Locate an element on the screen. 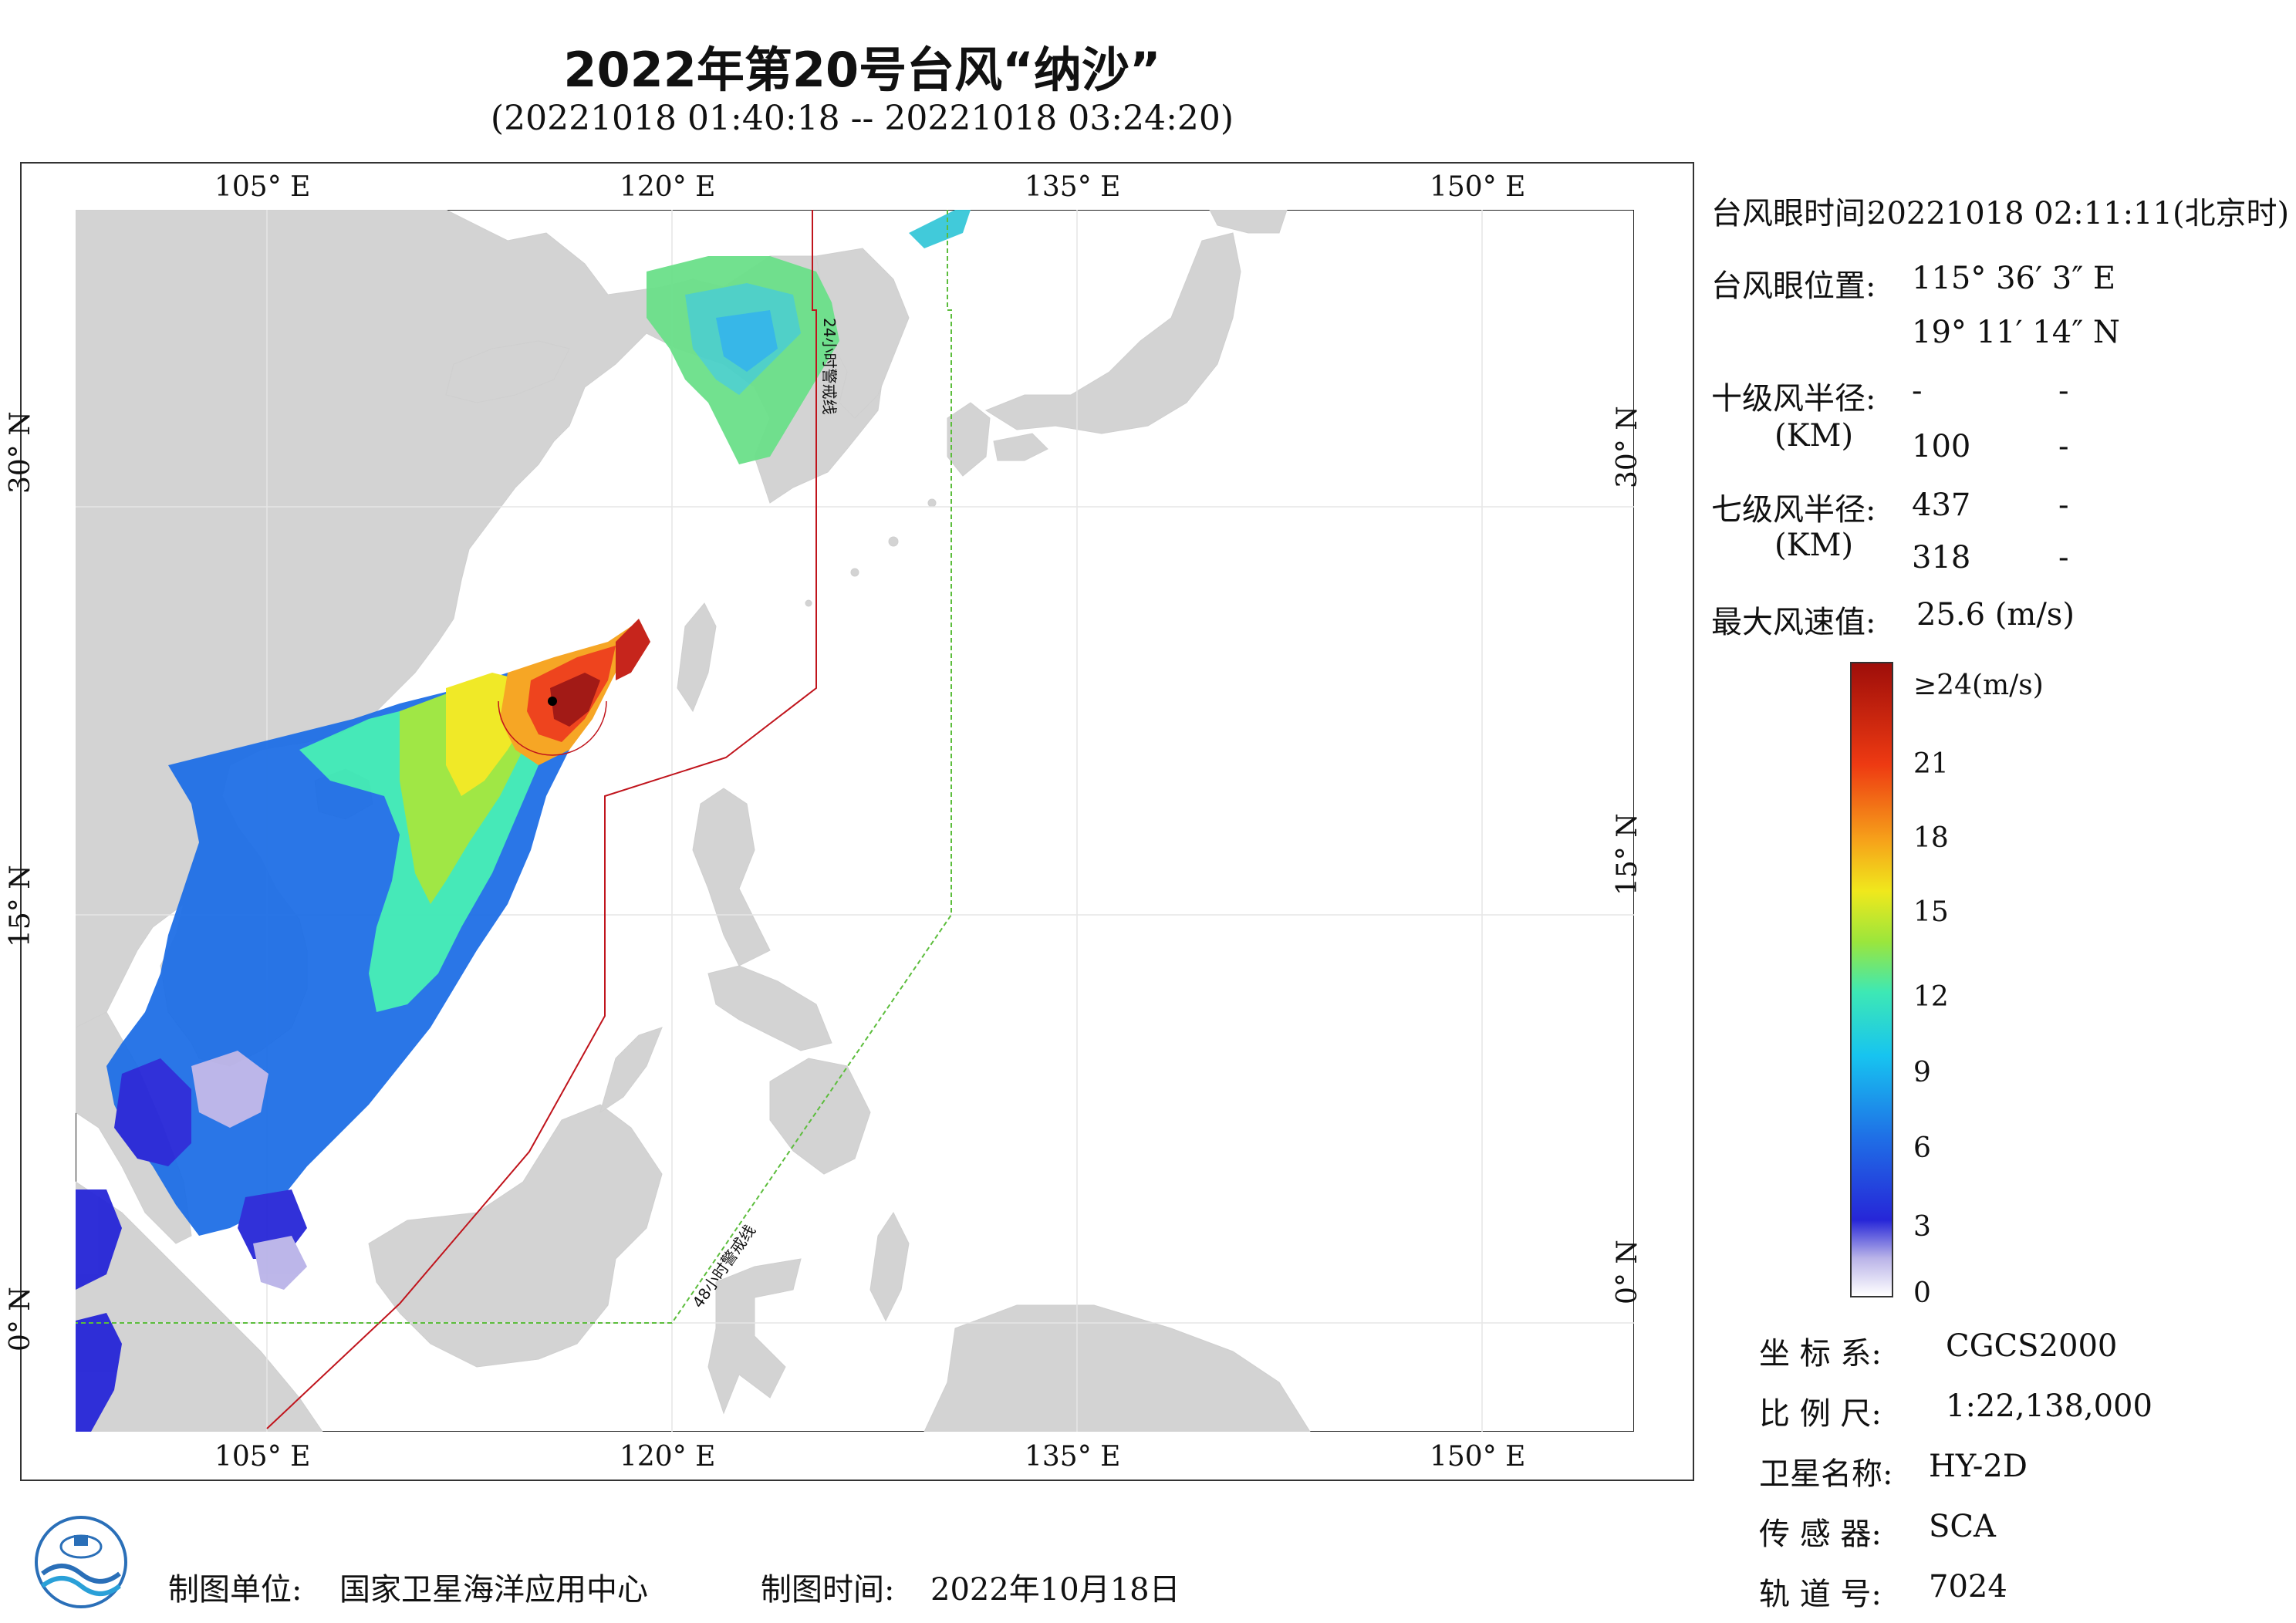 This screenshot has width=2296, height=1623. honshu is located at coordinates (1112, 333).